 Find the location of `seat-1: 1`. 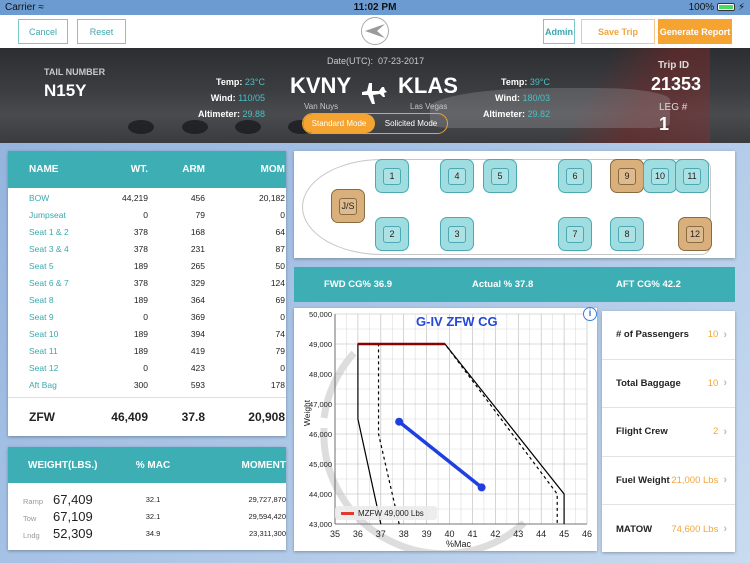

seat-1: 1 is located at coordinates (392, 176).